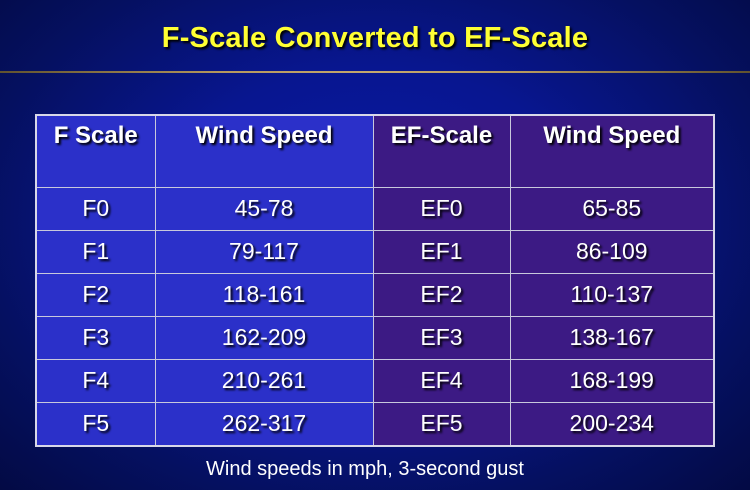 The height and width of the screenshot is (490, 750). What do you see at coordinates (612, 251) in the screenshot?
I see `ef-wind-speed-cell: 86-109` at bounding box center [612, 251].